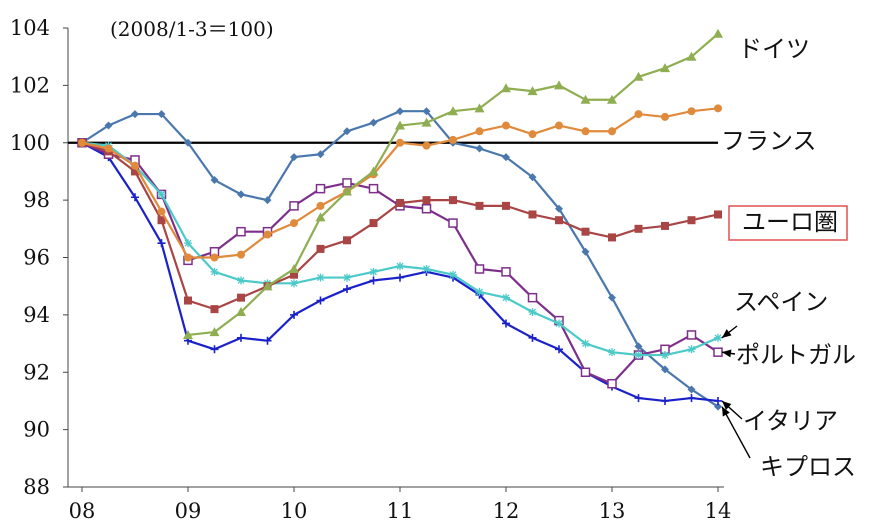 The width and height of the screenshot is (869, 525). What do you see at coordinates (506, 511) in the screenshot?
I see `x-tick-label: 12` at bounding box center [506, 511].